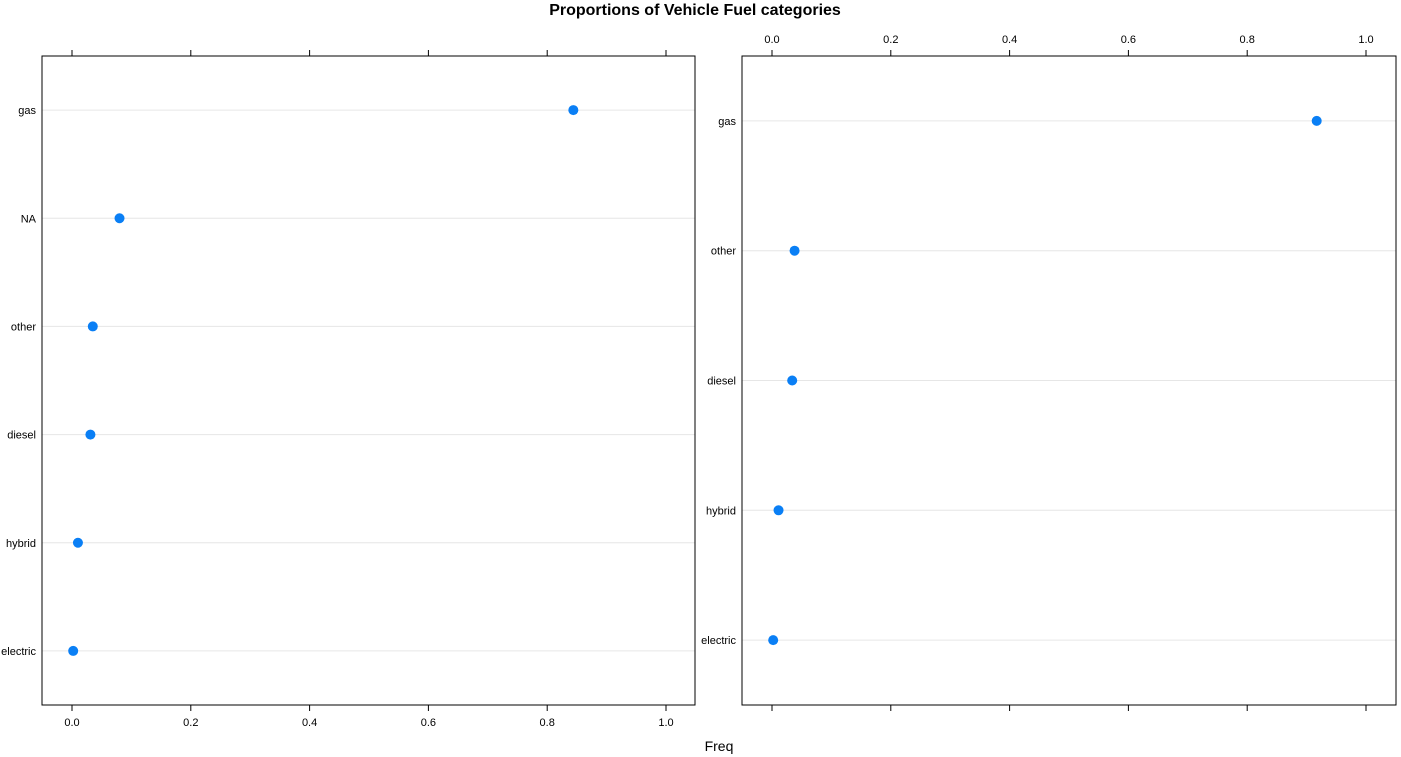 This screenshot has width=1401, height=757. I want to click on data-point-na, so click(119, 218).